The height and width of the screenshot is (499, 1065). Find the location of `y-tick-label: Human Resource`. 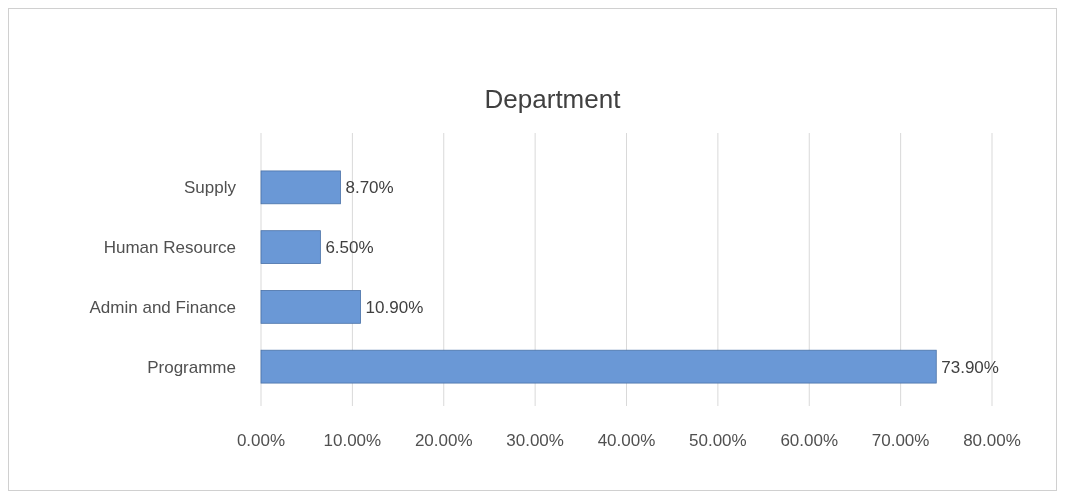

y-tick-label: Human Resource is located at coordinates (169, 248).